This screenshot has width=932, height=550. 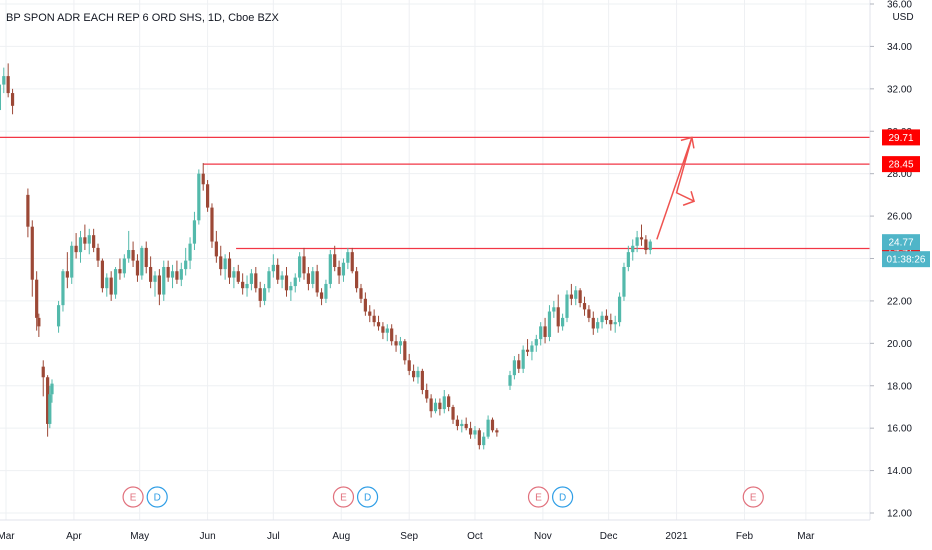 I want to click on level-price-badge: 28.45, so click(x=901, y=164).